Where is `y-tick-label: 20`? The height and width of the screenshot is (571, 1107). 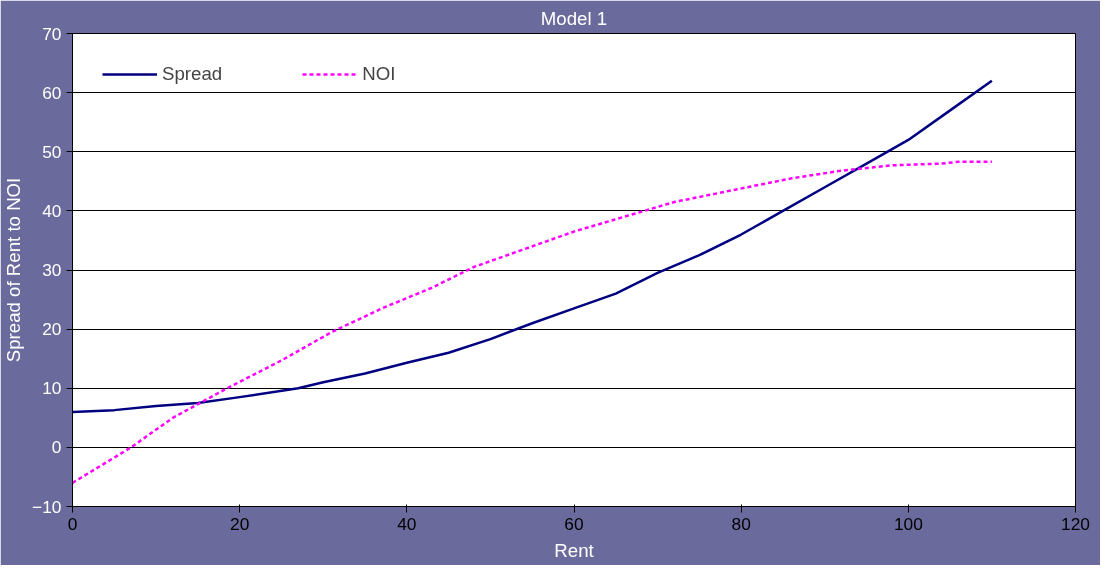
y-tick-label: 20 is located at coordinates (52, 329).